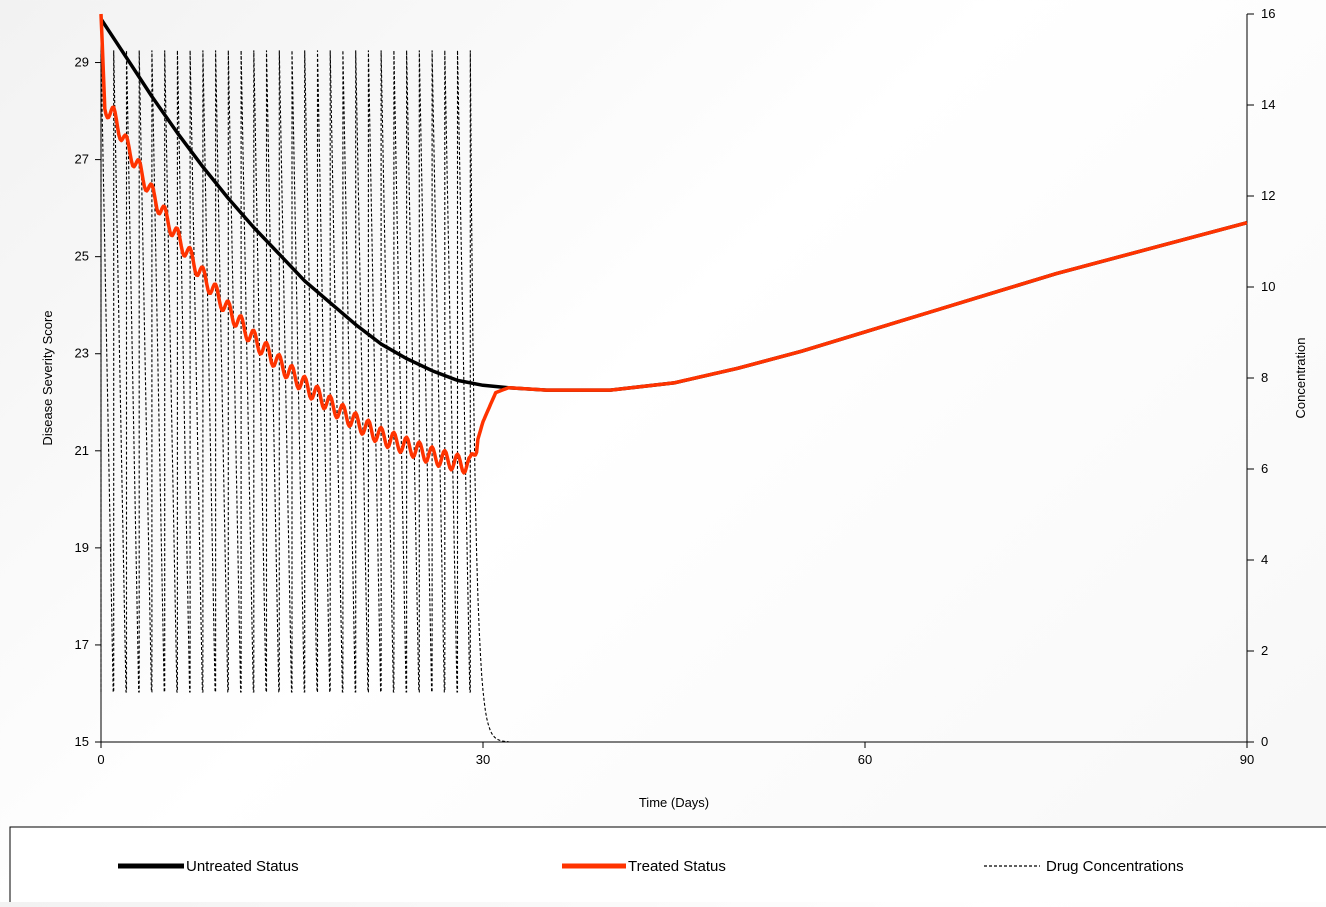 This screenshot has width=1326, height=907. Describe the element at coordinates (1264, 650) in the screenshot. I see `y2-tick-label: 2` at that location.